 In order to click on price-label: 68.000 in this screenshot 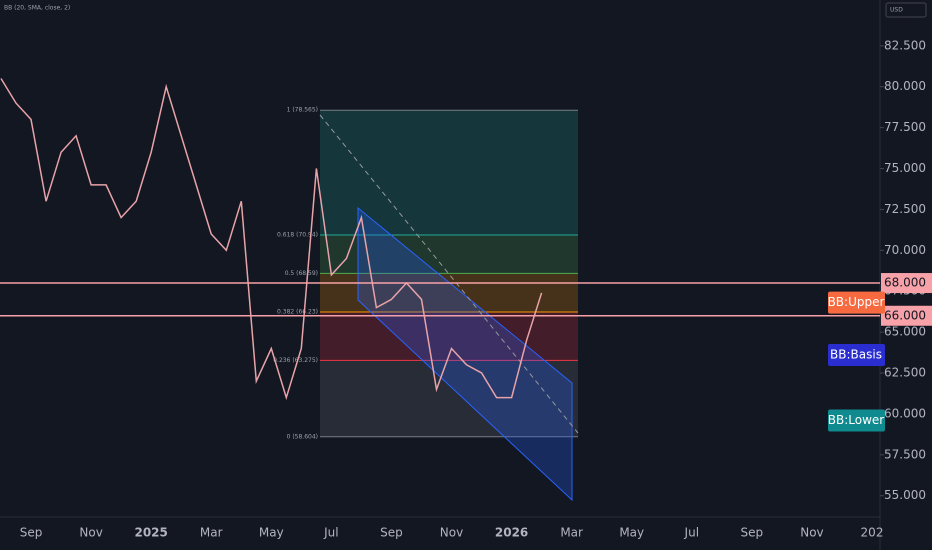, I will do `click(905, 283)`.